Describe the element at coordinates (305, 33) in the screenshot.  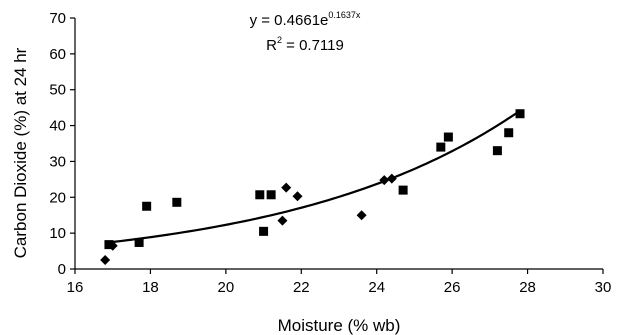
I see `equation-label-background` at that location.